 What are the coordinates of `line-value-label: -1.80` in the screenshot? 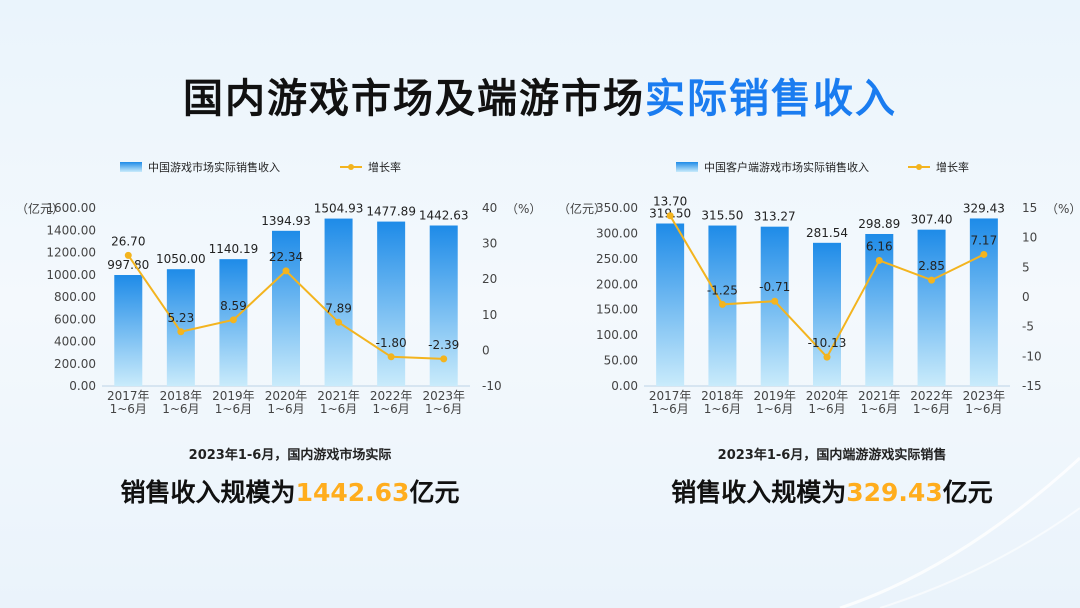 It's located at (391, 343).